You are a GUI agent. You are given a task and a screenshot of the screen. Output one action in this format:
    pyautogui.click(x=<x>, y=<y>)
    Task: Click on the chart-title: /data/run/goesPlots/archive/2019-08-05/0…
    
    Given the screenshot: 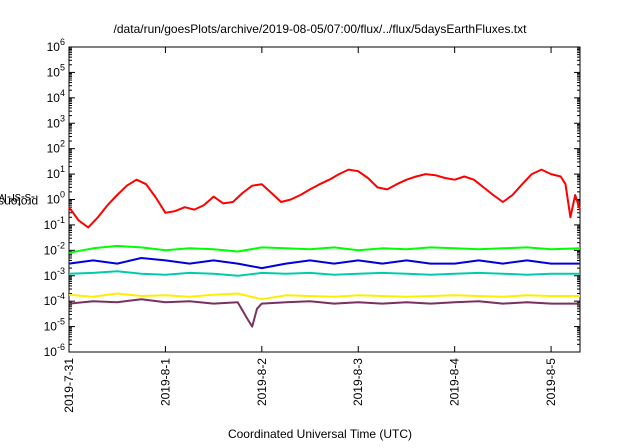 What is the action you would take?
    pyautogui.click(x=320, y=29)
    